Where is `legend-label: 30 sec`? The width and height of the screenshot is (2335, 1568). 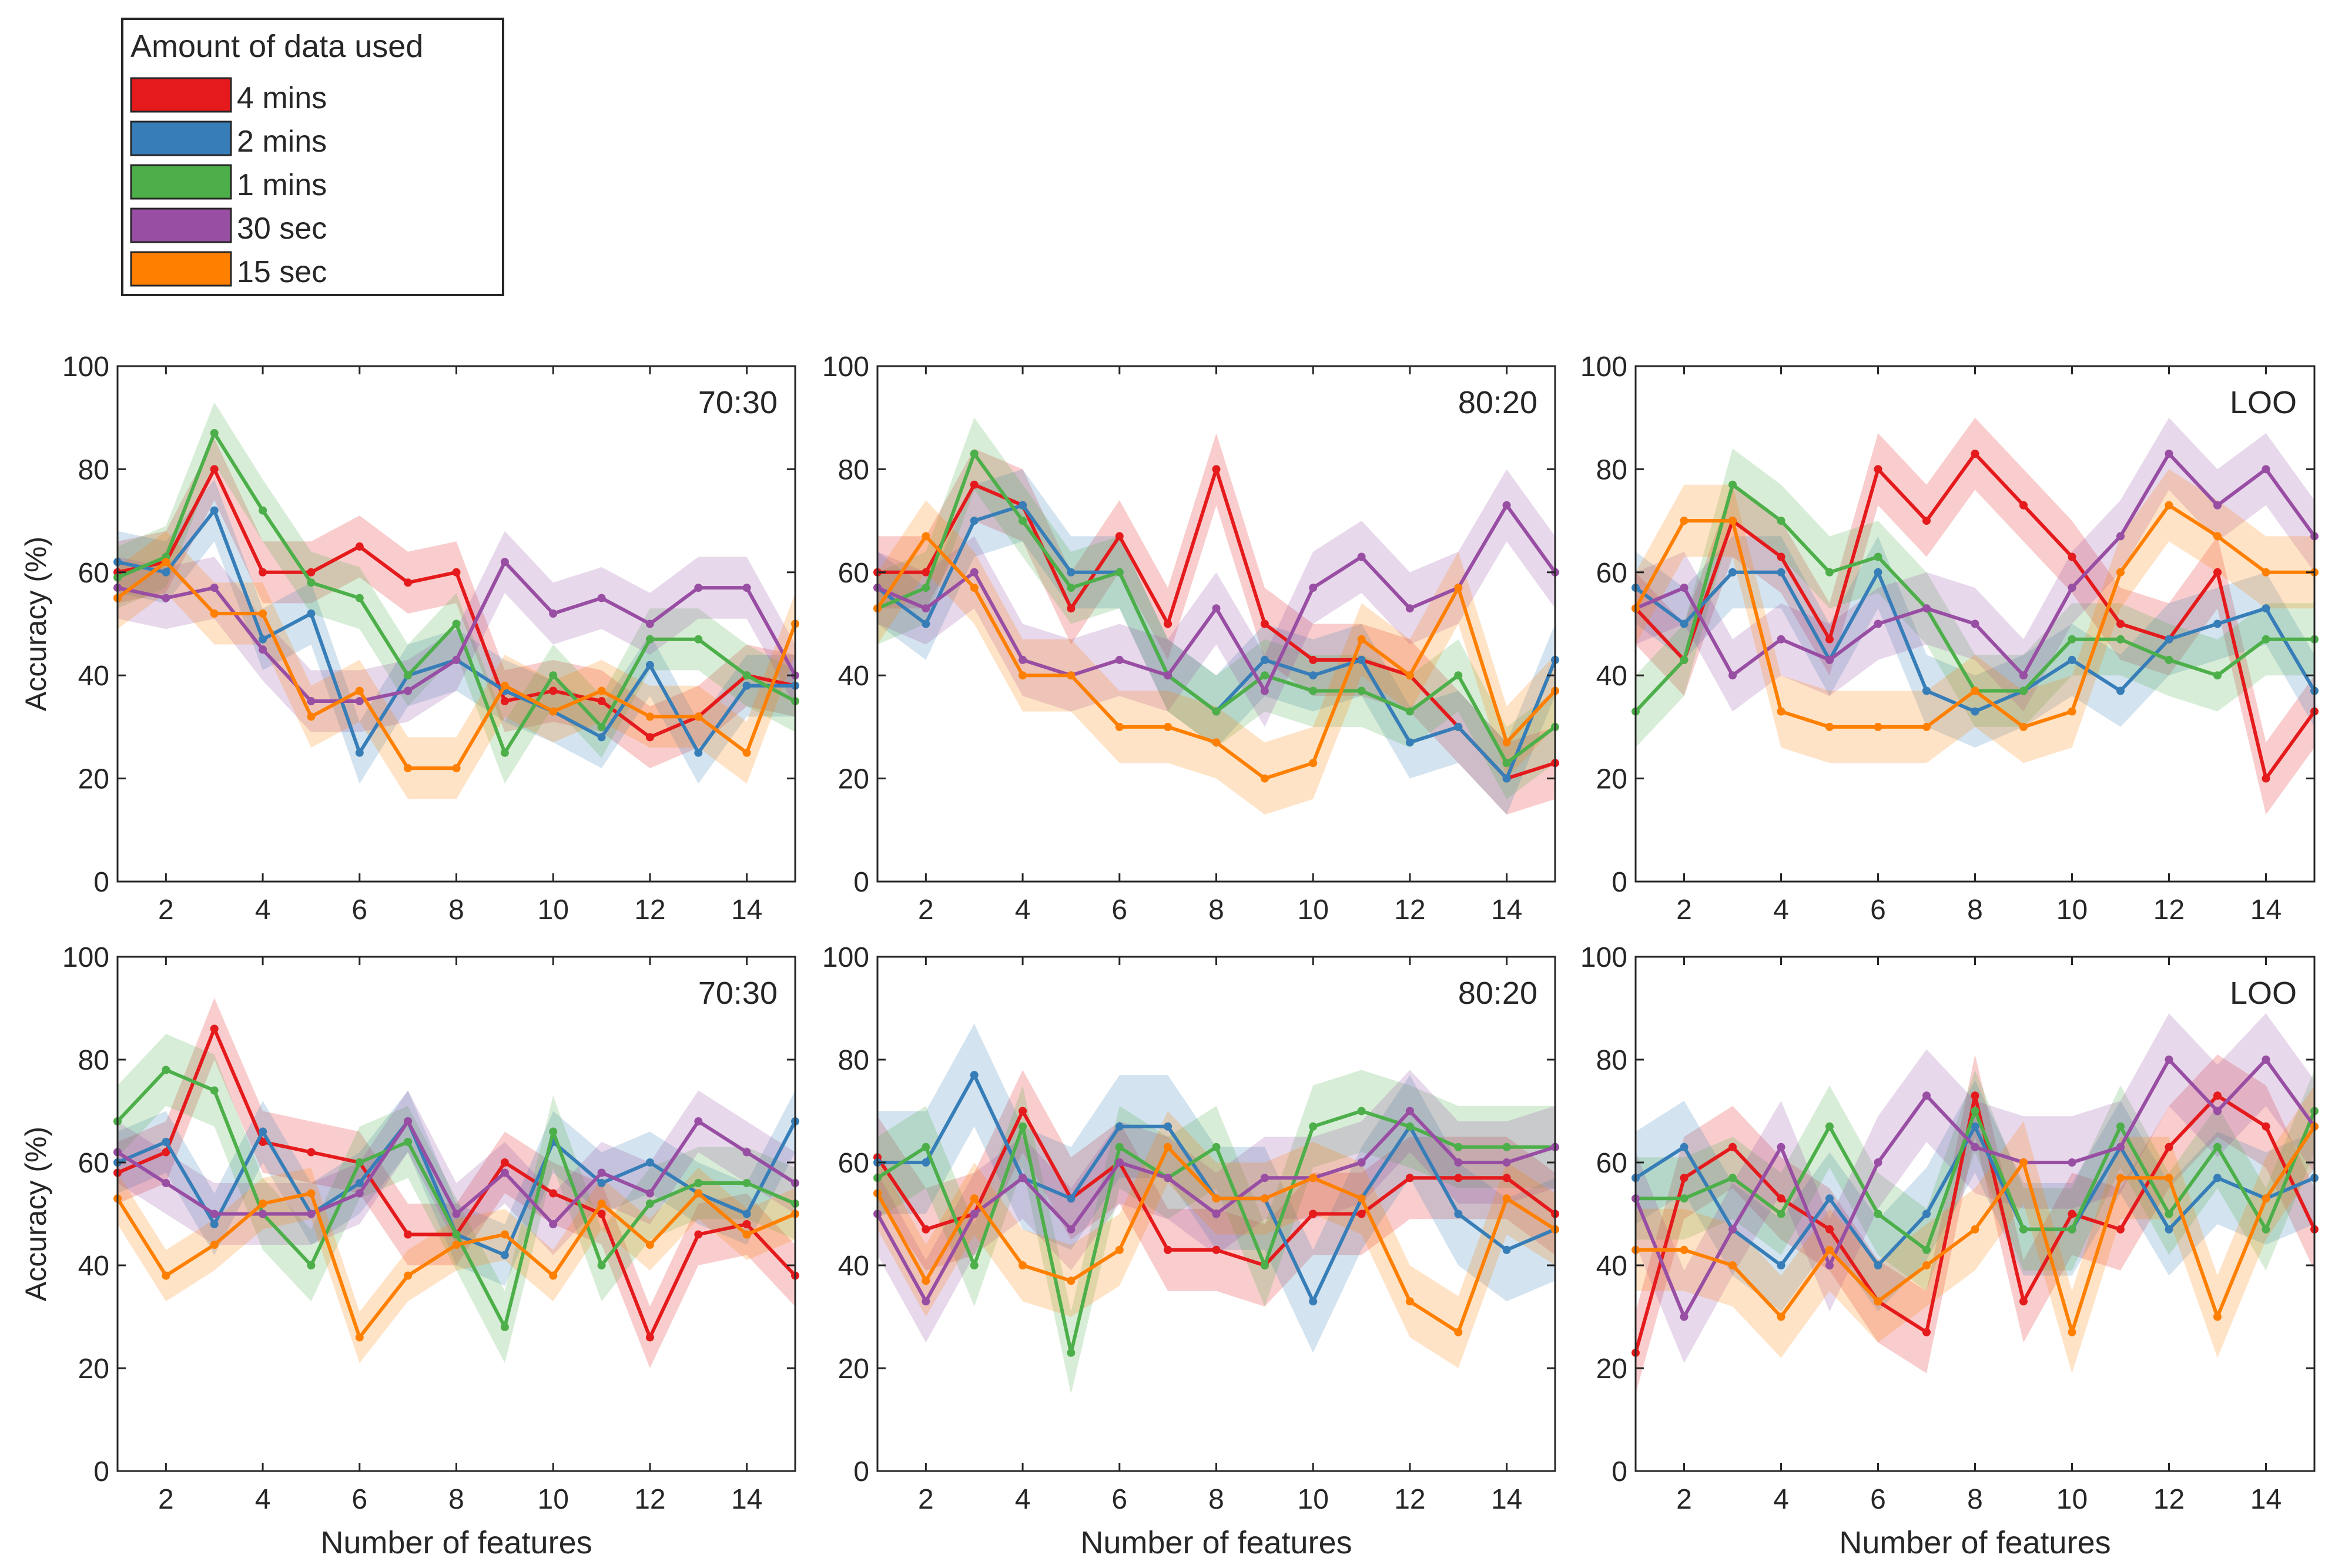
legend-label: 30 sec is located at coordinates (282, 229).